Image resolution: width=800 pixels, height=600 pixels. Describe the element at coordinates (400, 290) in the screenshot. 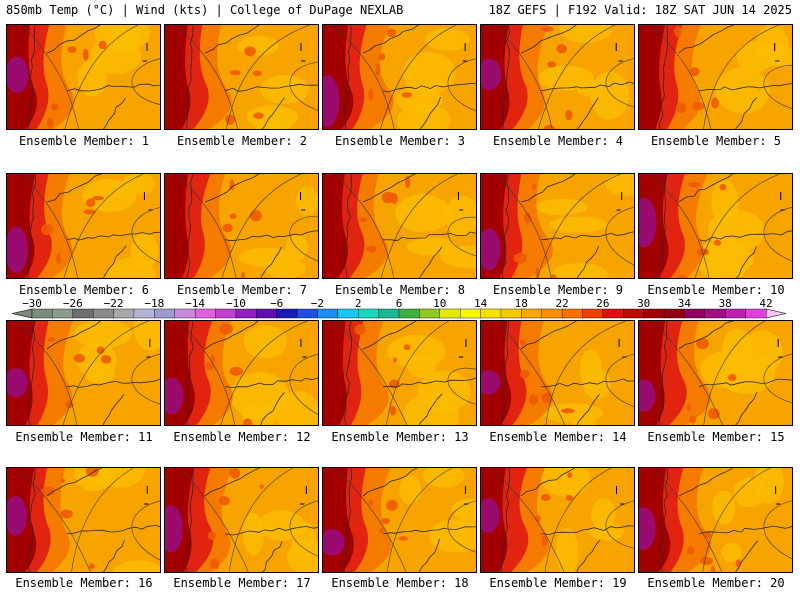

I see `ensemble-member-label: Ensemble Member: 8` at that location.